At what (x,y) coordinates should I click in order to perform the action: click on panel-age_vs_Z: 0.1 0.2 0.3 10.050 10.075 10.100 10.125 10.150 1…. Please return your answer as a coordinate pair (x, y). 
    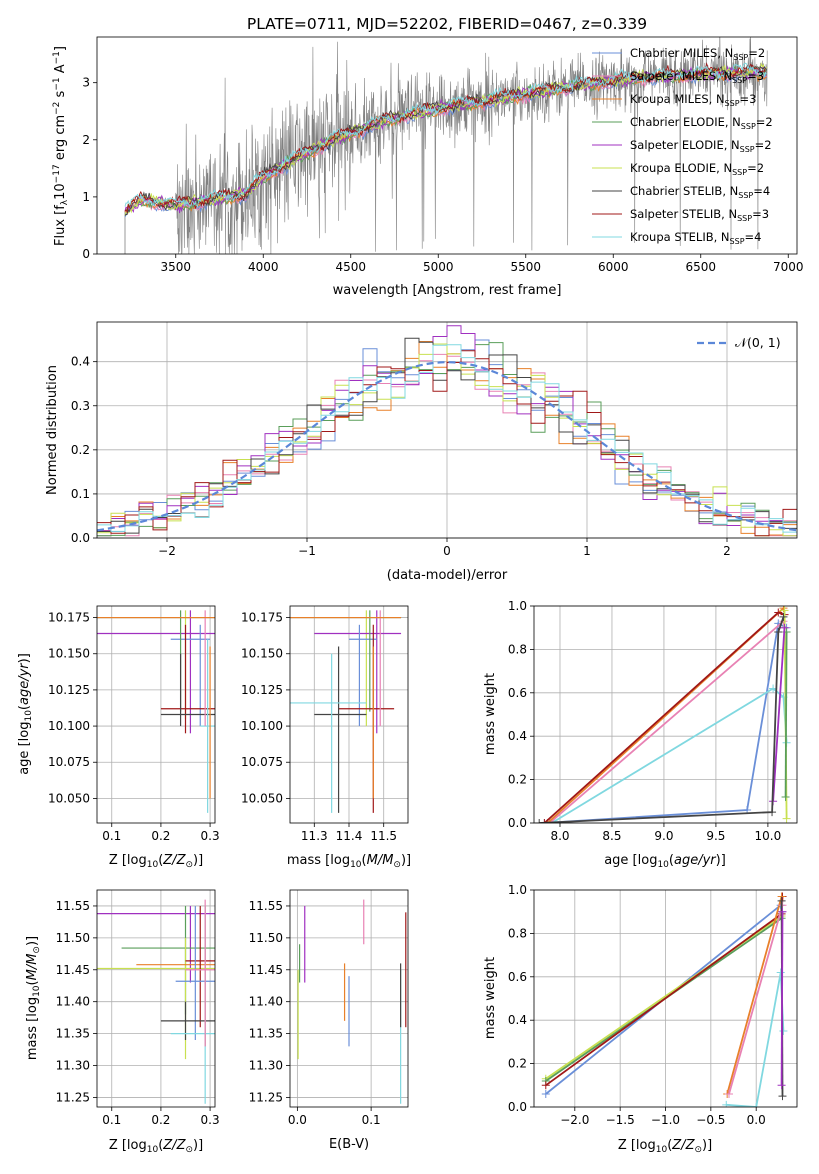
    Looking at the image, I should click on (118, 737).